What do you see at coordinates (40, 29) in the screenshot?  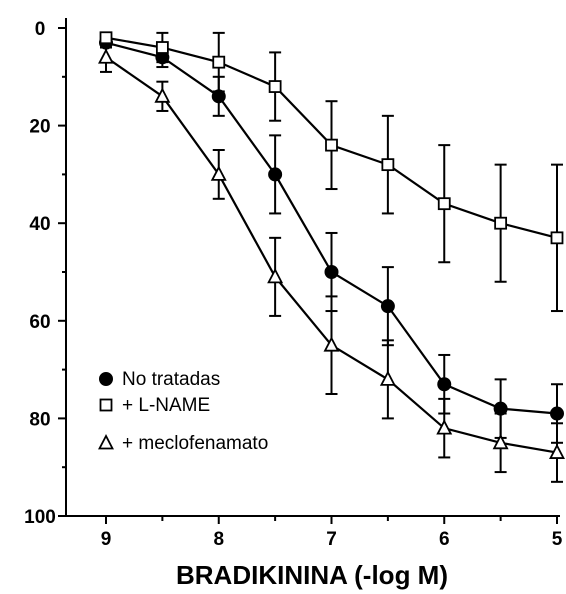 I see `y-tick-label: 0` at bounding box center [40, 29].